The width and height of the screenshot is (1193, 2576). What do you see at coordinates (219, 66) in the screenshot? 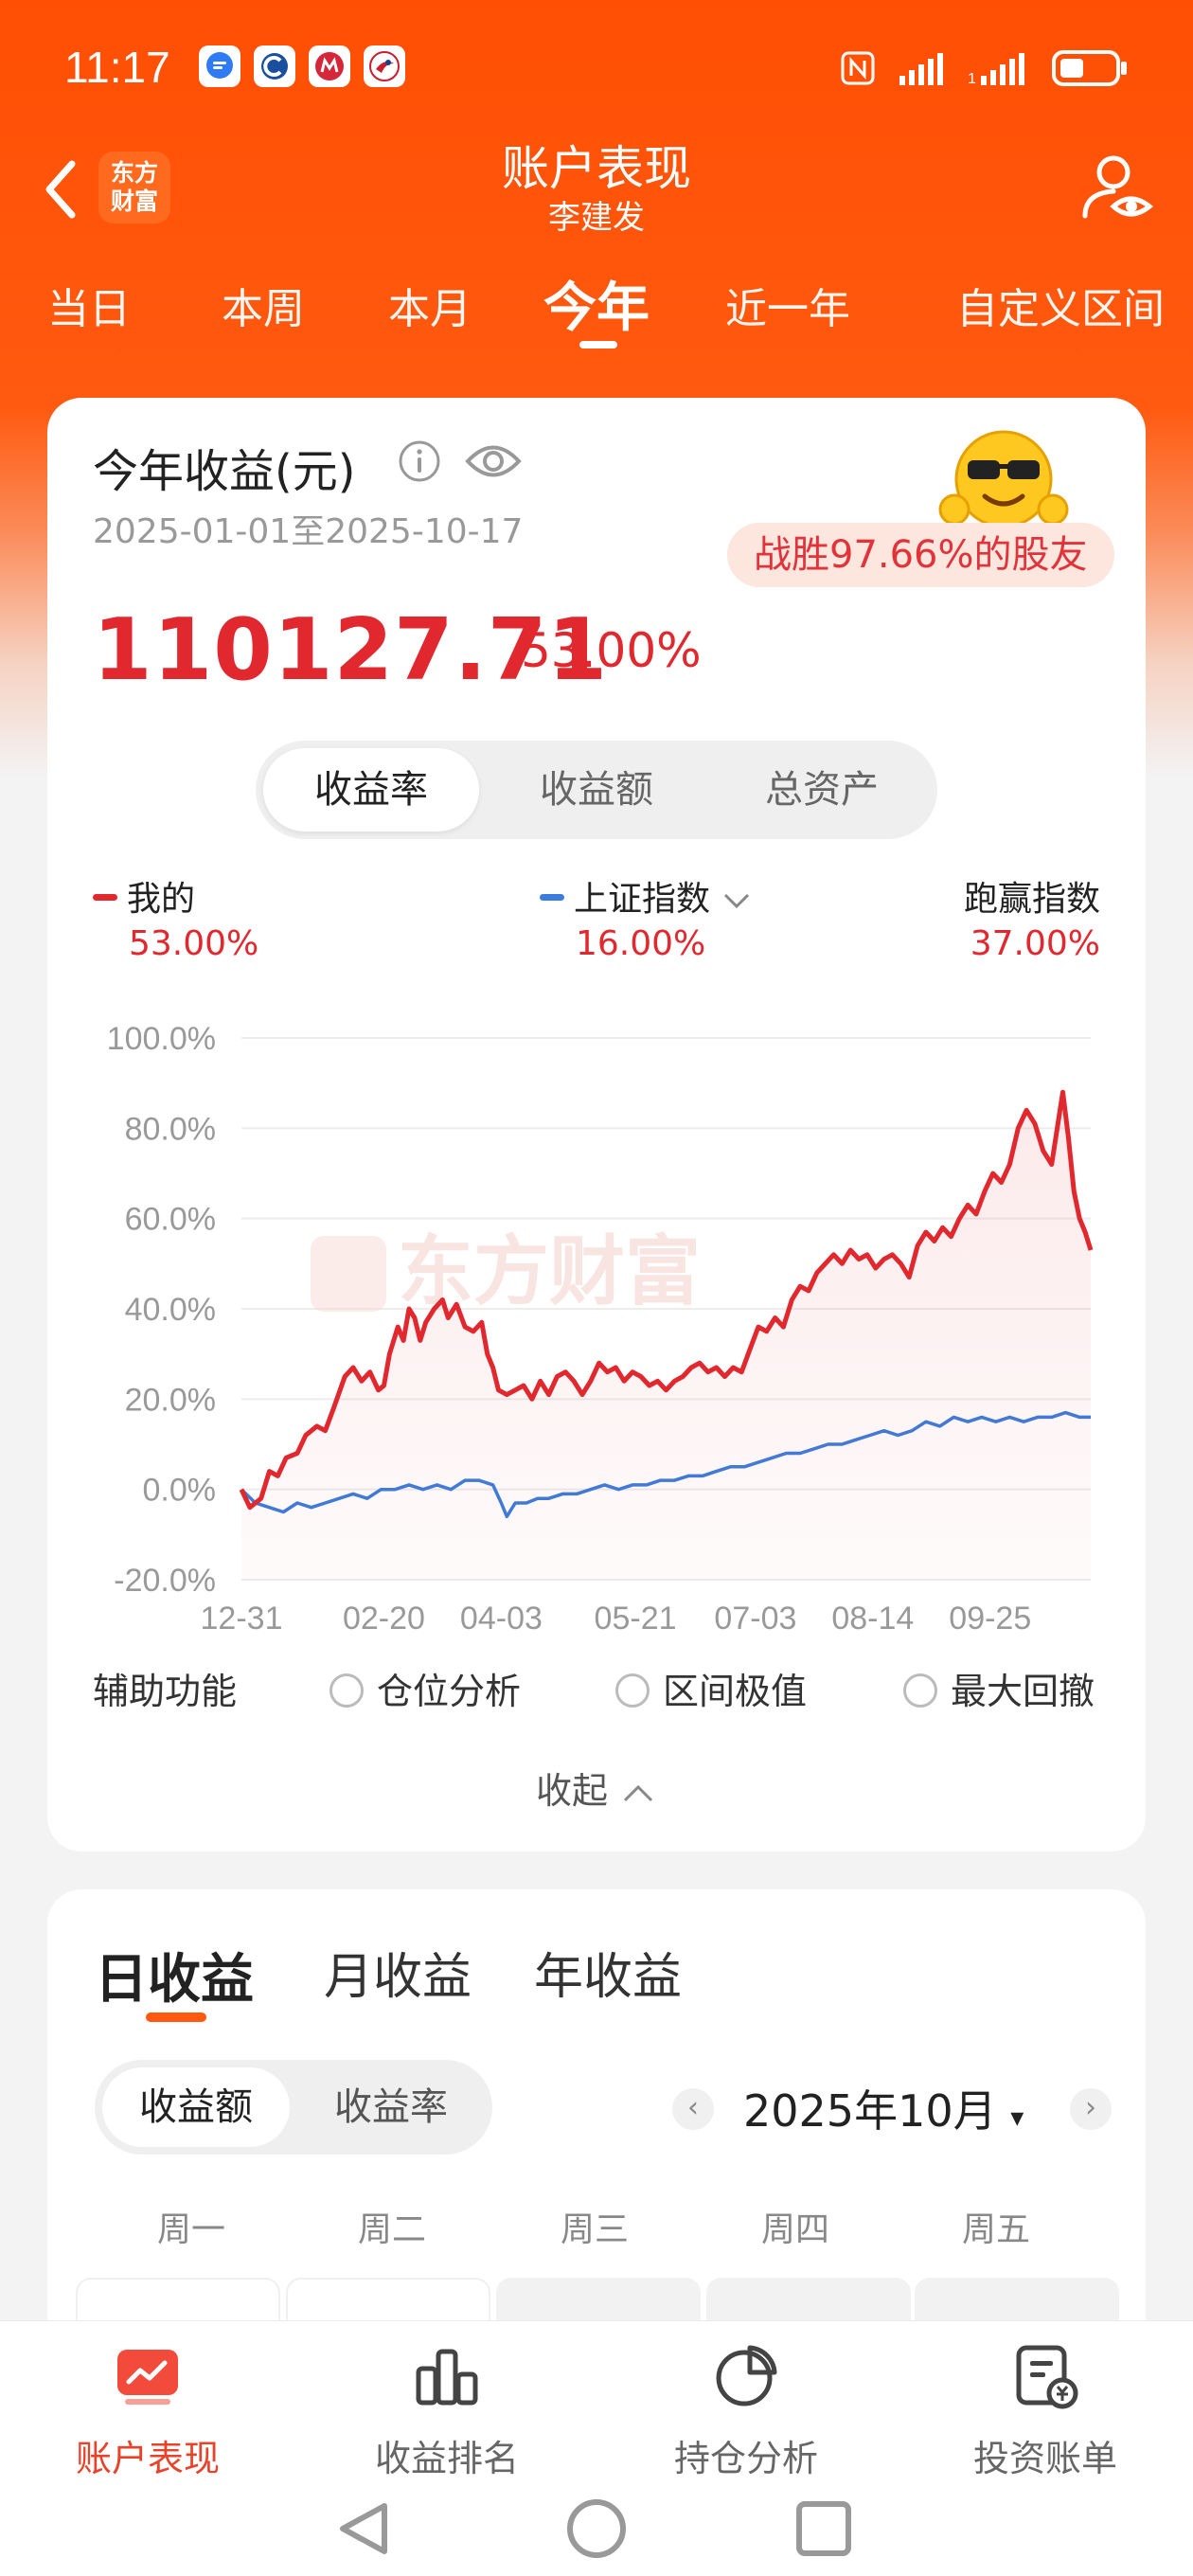
I see `chat-bubble-icon` at bounding box center [219, 66].